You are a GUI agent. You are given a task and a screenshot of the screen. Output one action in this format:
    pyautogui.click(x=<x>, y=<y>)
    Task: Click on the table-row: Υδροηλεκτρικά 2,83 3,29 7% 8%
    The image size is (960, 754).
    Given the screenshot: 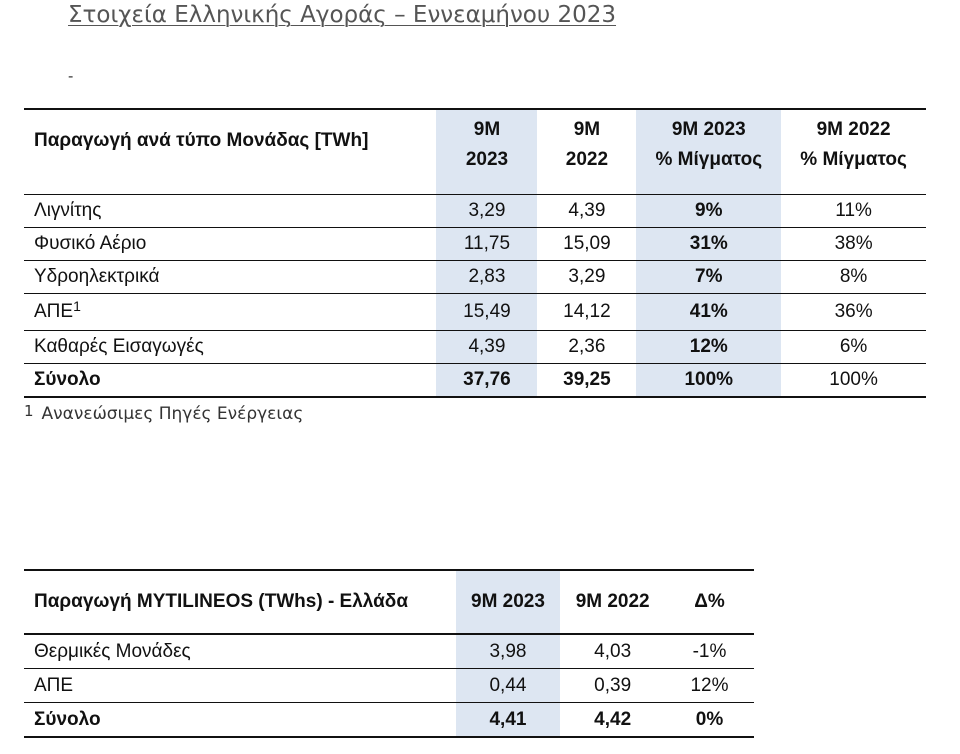 What is the action you would take?
    pyautogui.click(x=475, y=277)
    